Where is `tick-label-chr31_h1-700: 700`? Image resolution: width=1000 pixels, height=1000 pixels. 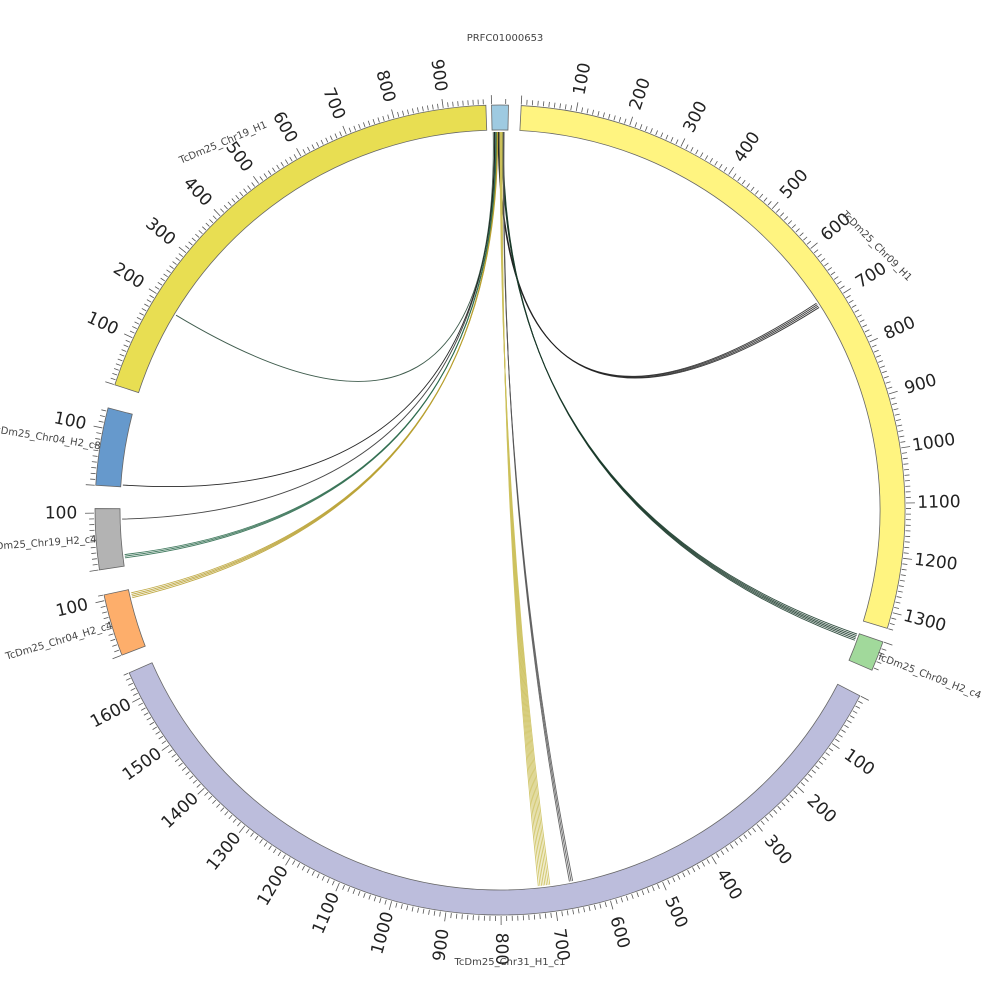 tick-label-chr31_h1-700: 700 is located at coordinates (561, 944).